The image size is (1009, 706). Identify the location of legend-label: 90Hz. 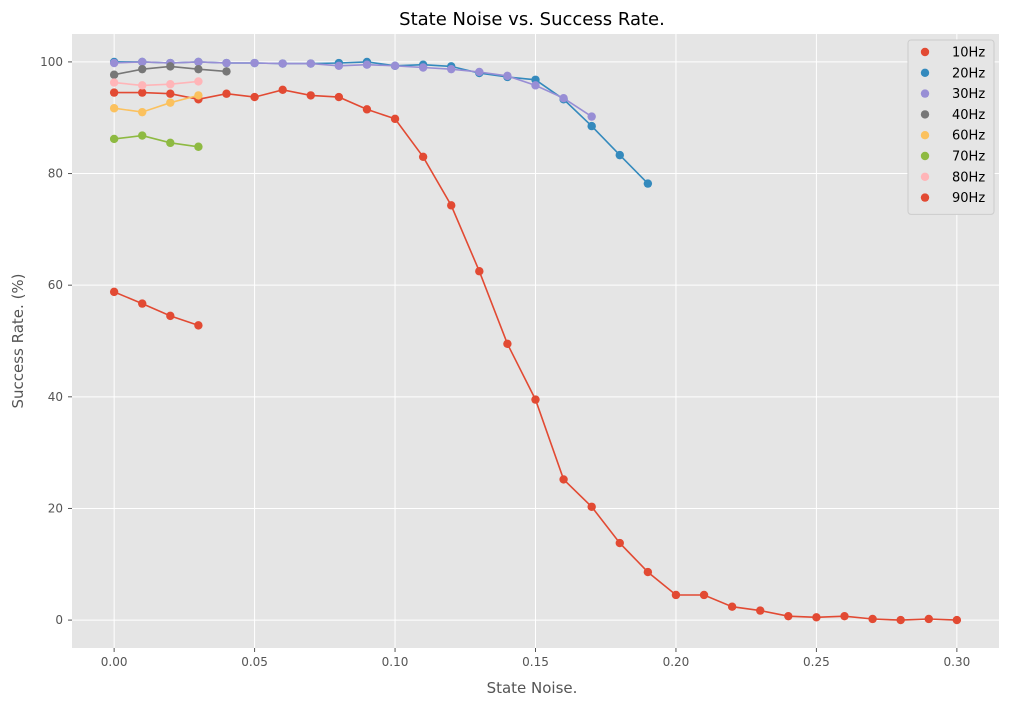
(968, 198).